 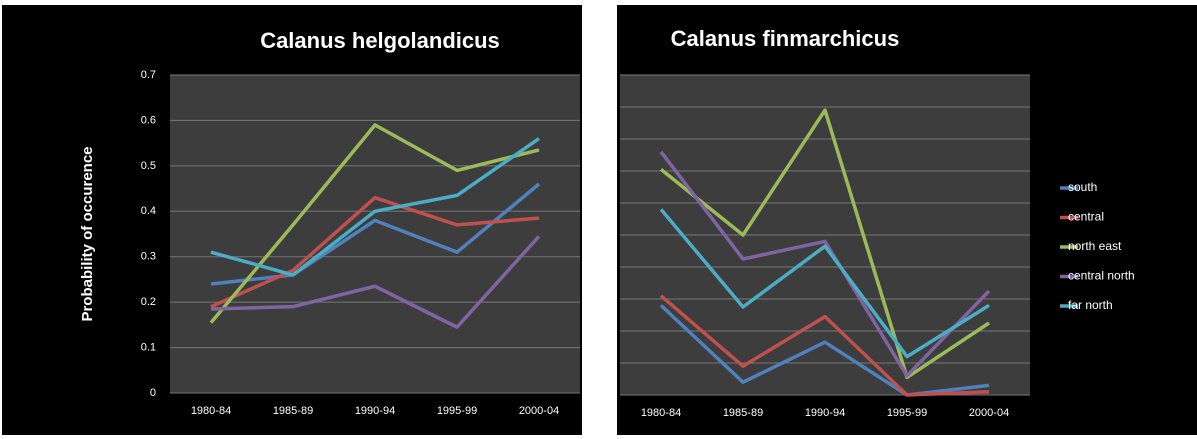 I want to click on y-tick-label: 0.4, so click(x=148, y=211).